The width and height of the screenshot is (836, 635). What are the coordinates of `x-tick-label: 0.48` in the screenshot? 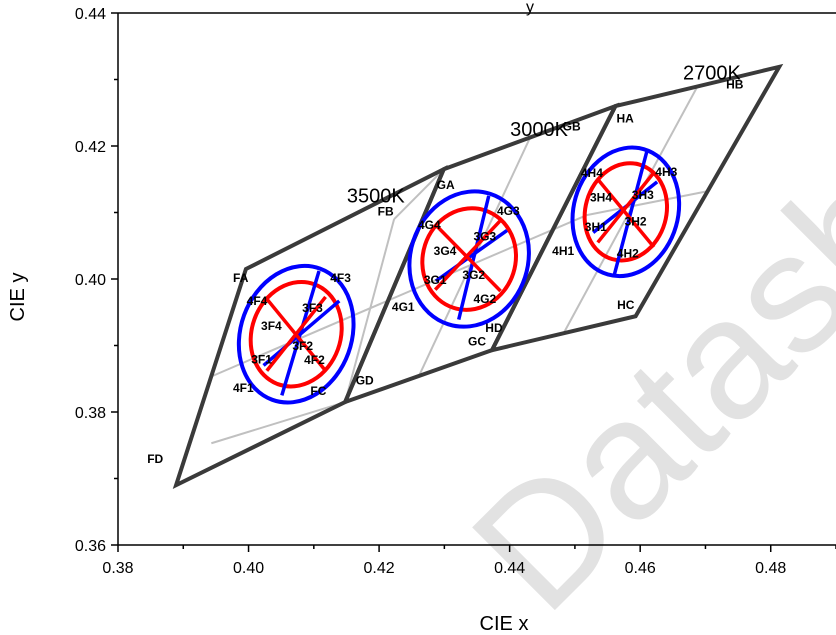 It's located at (770, 568).